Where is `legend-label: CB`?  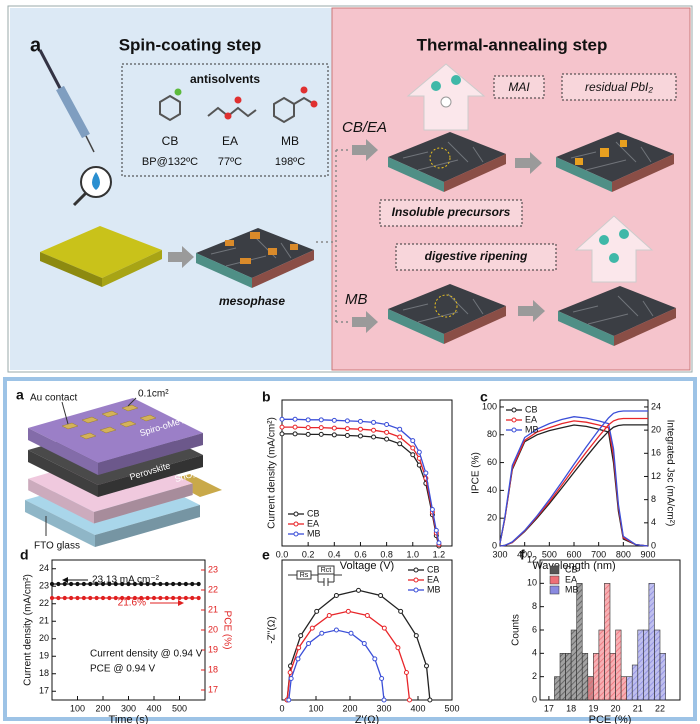
legend-label: CB is located at coordinates (531, 409).